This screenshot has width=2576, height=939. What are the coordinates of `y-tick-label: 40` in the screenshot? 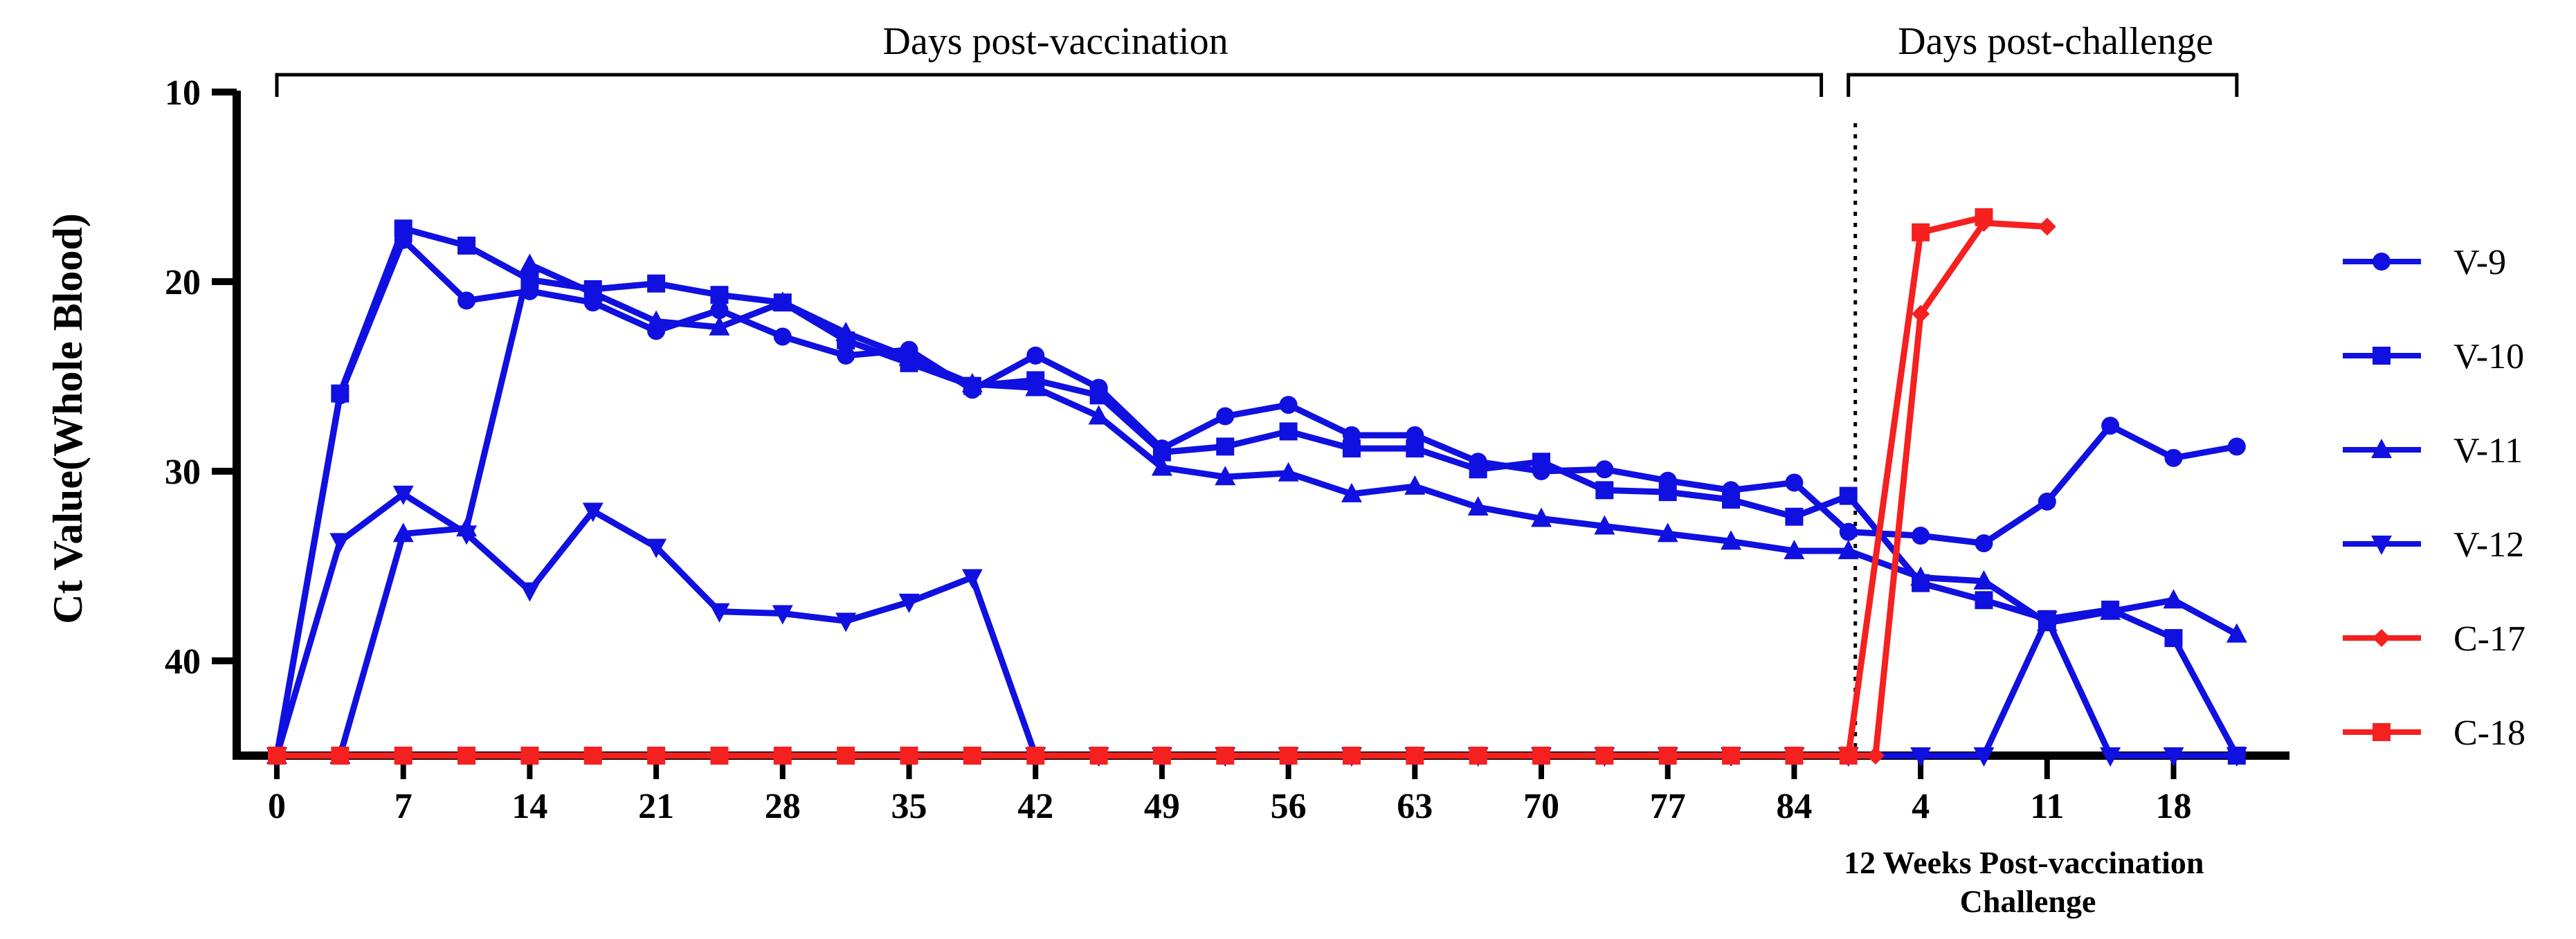 It's located at (183, 662).